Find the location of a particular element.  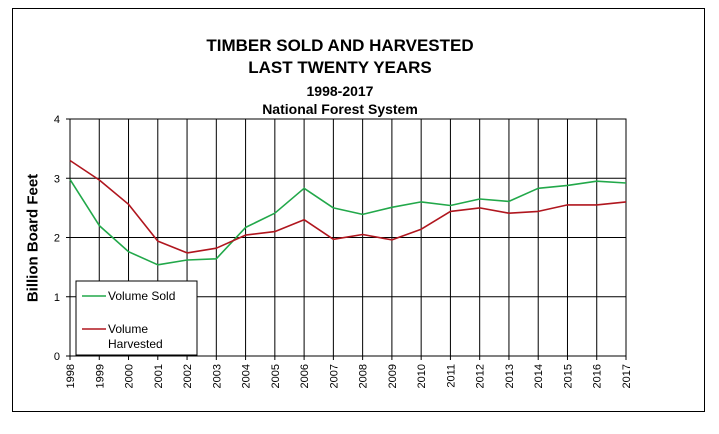

x-tick-label: 1999 is located at coordinates (100, 376).